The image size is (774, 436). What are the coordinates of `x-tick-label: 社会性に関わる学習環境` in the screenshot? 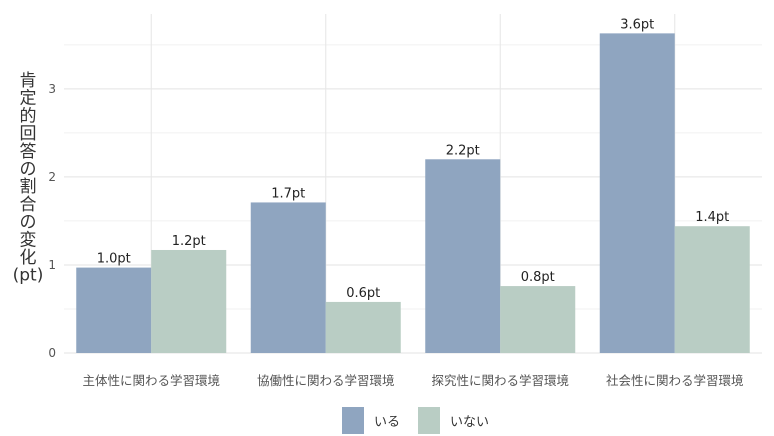 It's located at (675, 380).